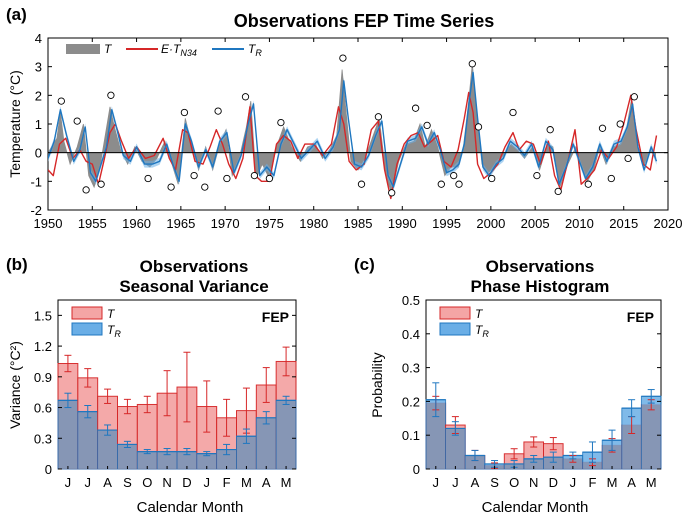 The image size is (685, 521). What do you see at coordinates (147, 482) in the screenshot?
I see `x-tick-label: O` at bounding box center [147, 482].